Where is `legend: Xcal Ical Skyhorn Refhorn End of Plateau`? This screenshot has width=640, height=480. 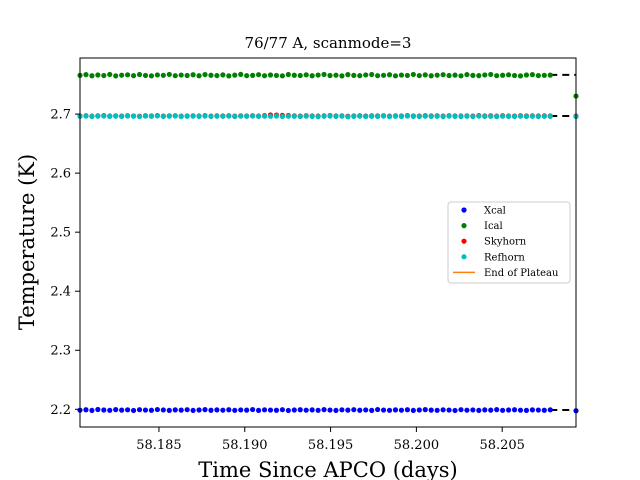 legend: Xcal Ical Skyhorn Refhorn End of Plateau is located at coordinates (509, 242).